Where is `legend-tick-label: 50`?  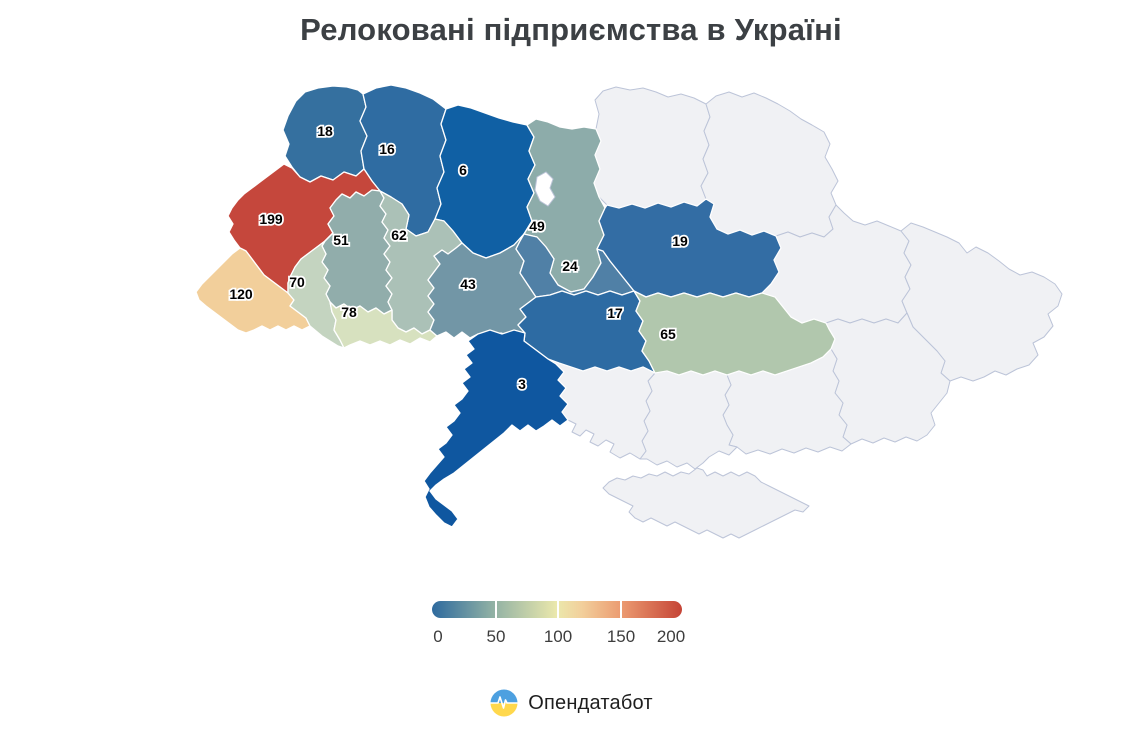 legend-tick-label: 50 is located at coordinates (496, 636).